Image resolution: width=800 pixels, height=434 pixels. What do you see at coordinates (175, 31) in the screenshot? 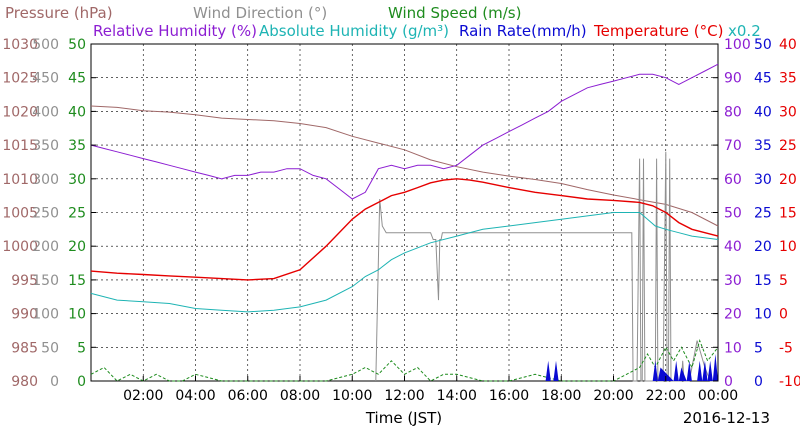
I see `legend-relative-humidity: Relative Humidity (%)` at bounding box center [175, 31].